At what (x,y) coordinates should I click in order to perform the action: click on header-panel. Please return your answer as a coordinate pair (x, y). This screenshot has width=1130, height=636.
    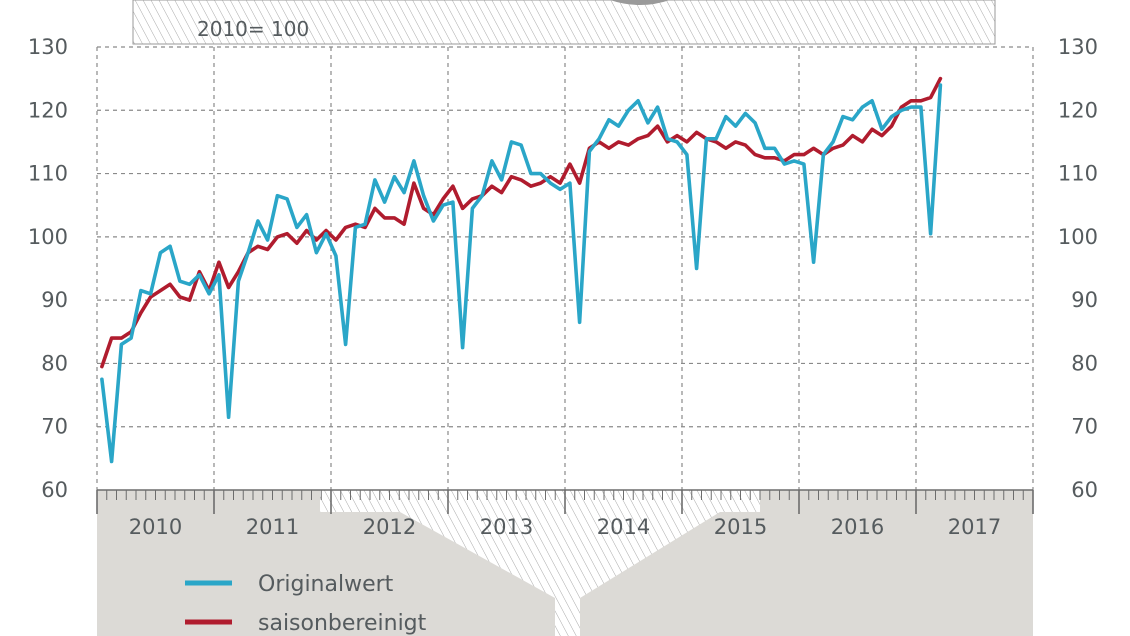
    Looking at the image, I should click on (564, 22).